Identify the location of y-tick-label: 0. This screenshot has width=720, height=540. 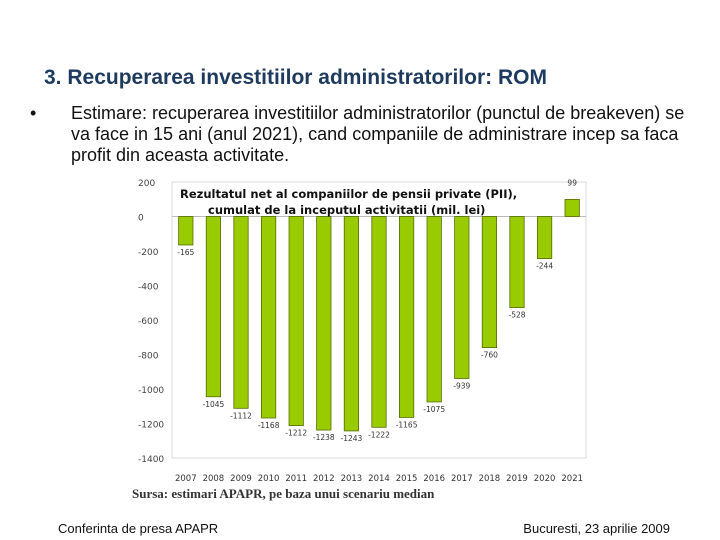
(141, 219).